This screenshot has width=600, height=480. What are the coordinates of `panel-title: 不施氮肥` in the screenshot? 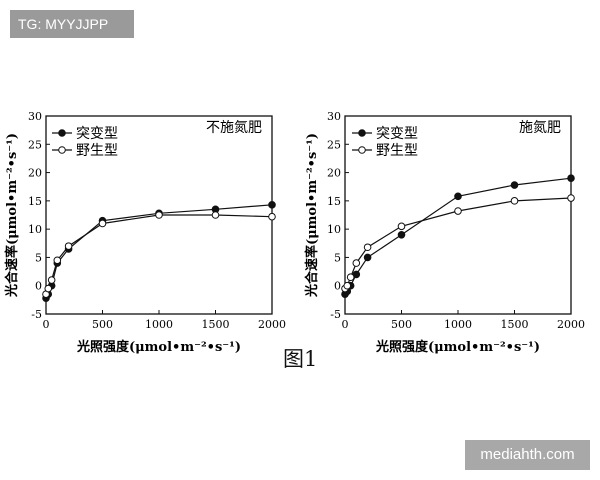 It's located at (234, 128).